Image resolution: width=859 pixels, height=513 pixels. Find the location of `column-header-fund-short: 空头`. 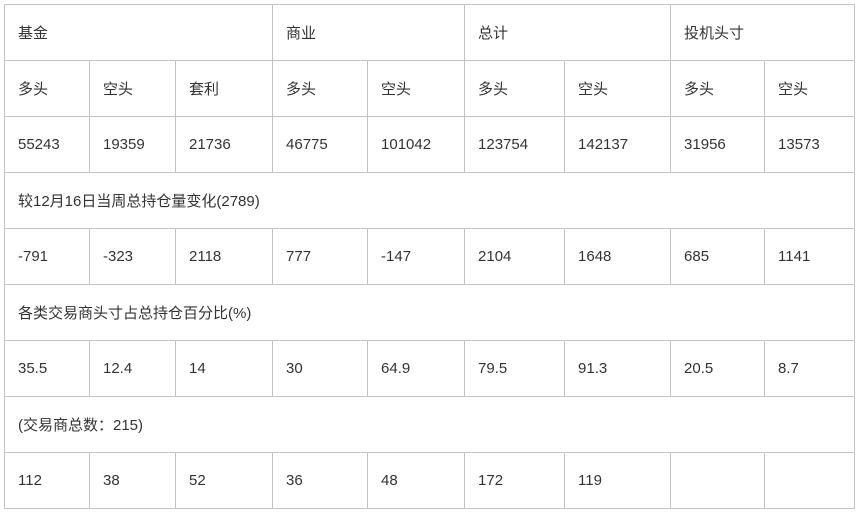

column-header-fund-short: 空头 is located at coordinates (132, 88).